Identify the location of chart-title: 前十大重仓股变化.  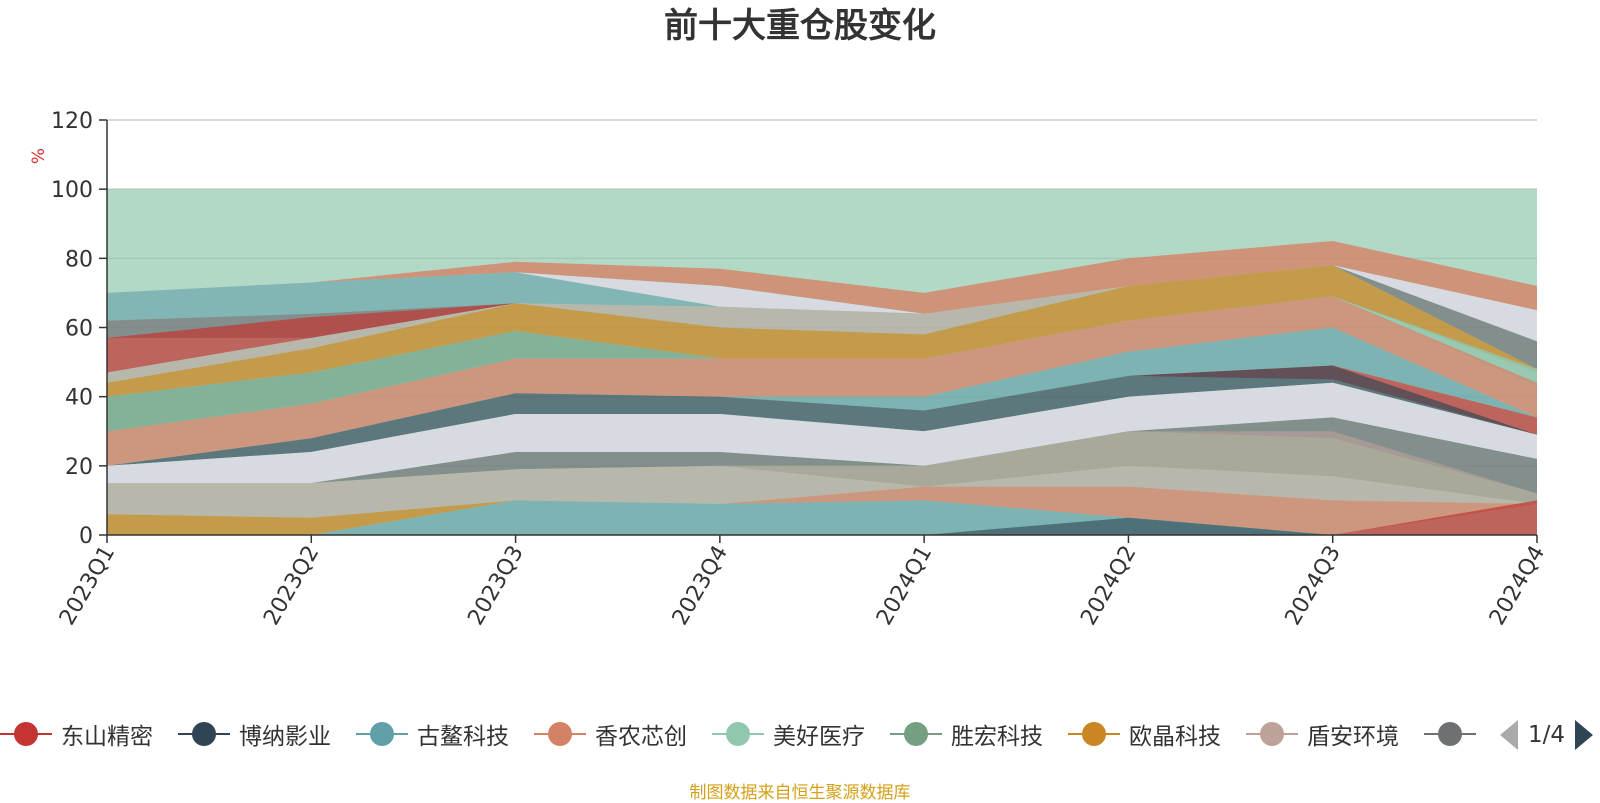
(800, 26).